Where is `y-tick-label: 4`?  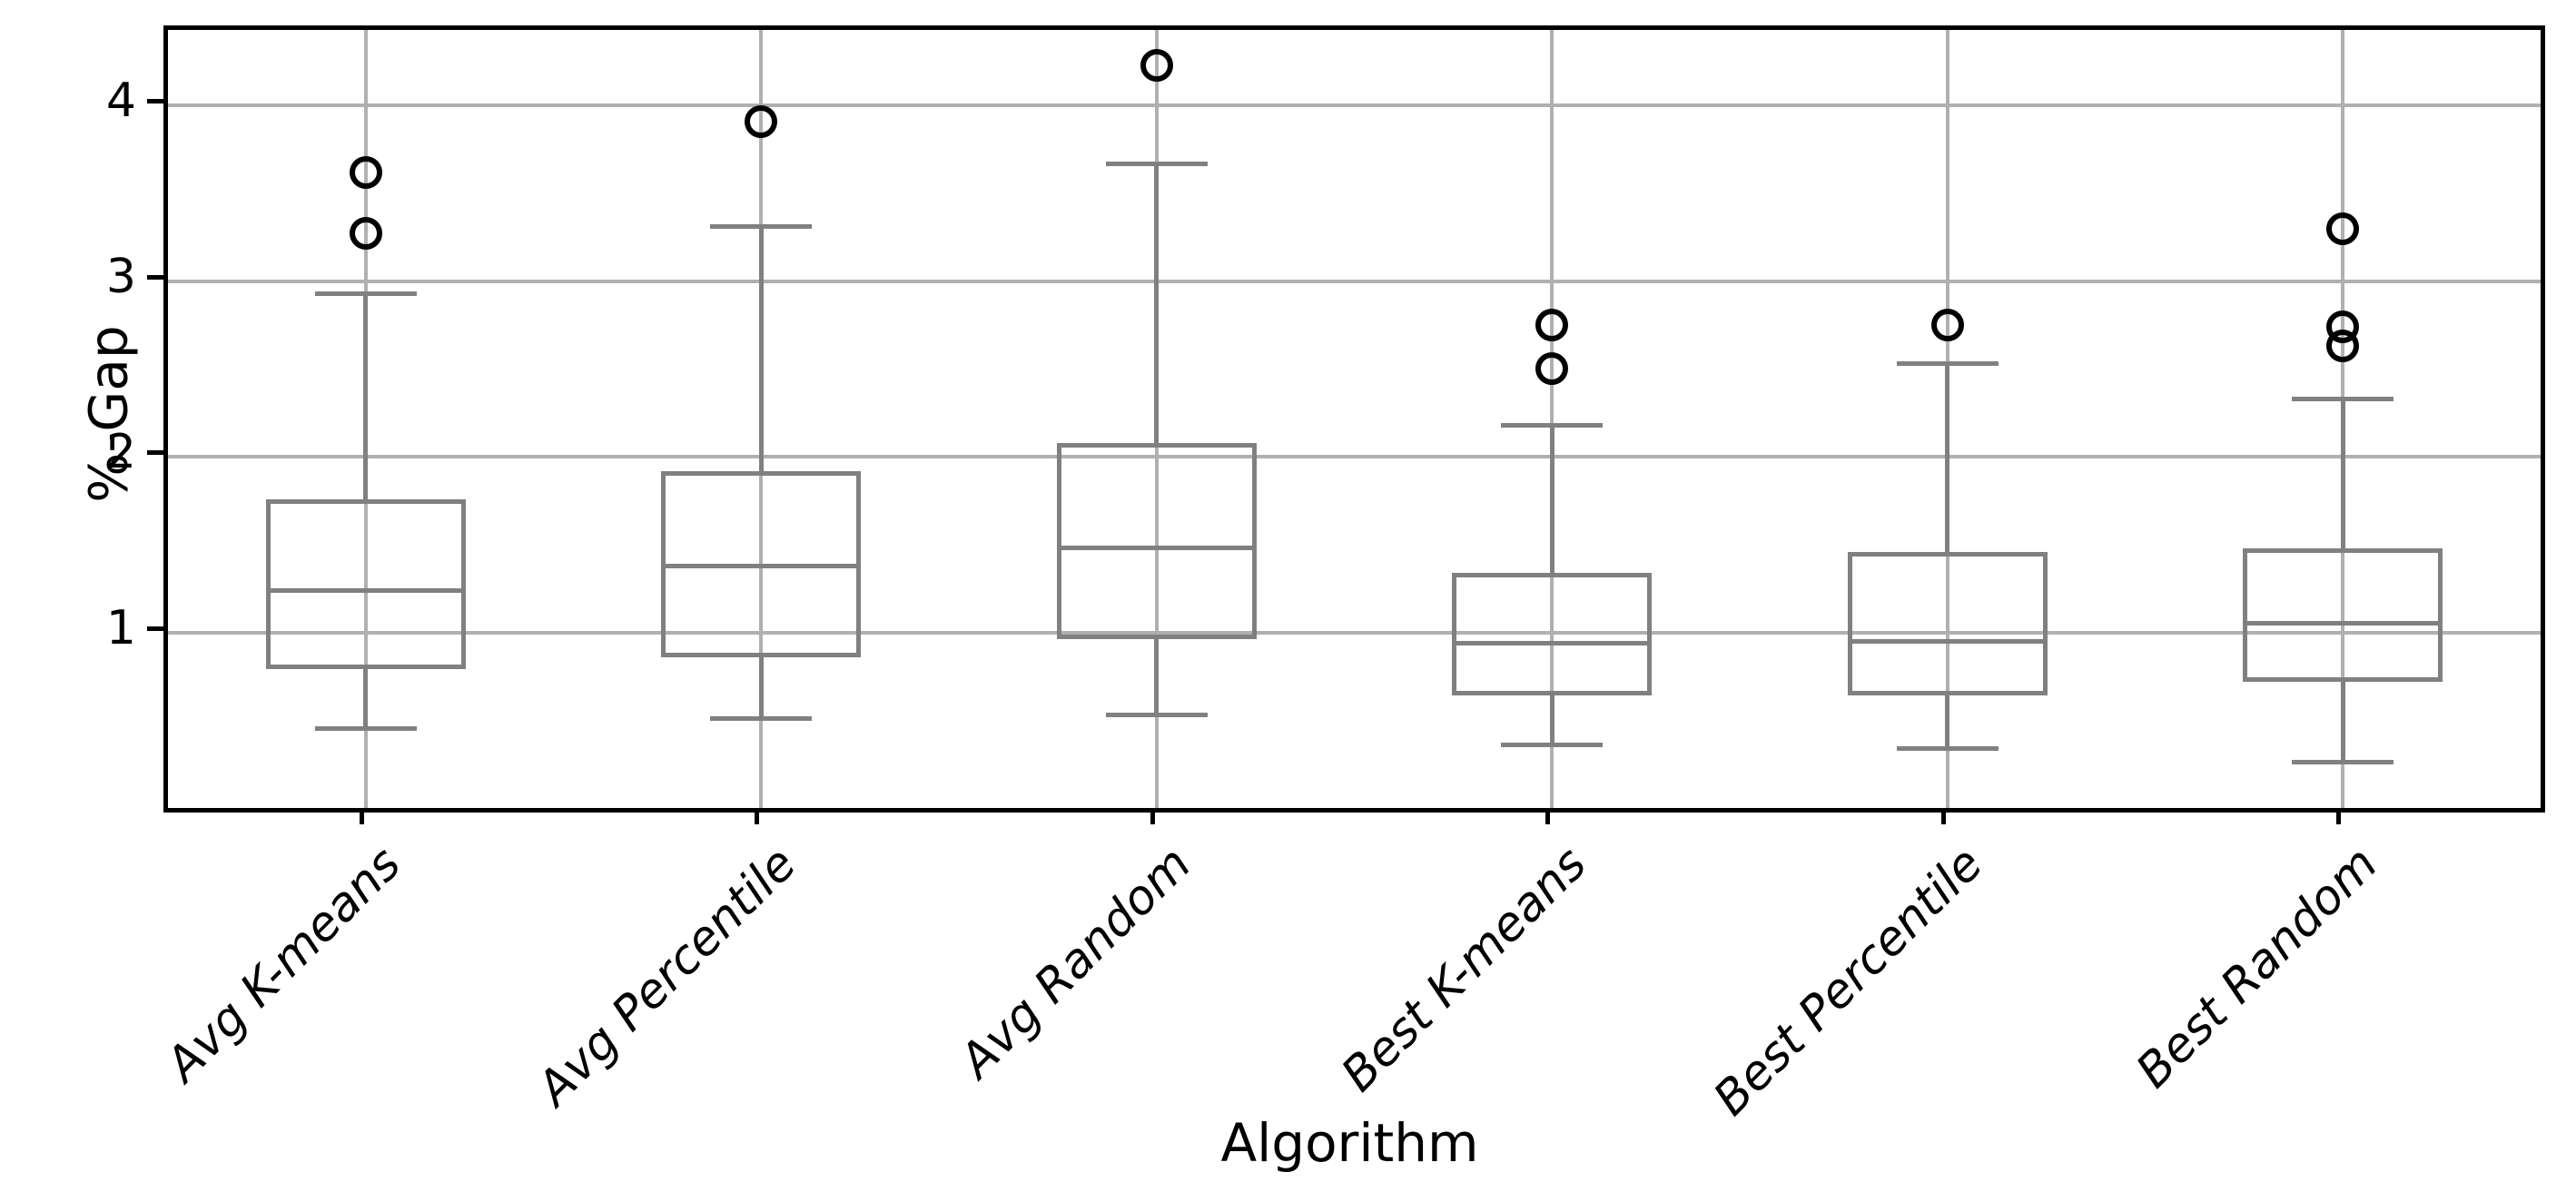 y-tick-label: 4 is located at coordinates (120, 101).